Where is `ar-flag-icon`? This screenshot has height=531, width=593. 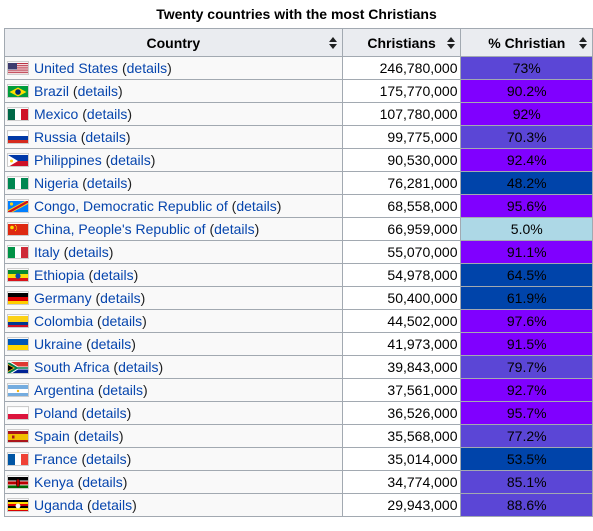 ar-flag-icon is located at coordinates (18, 390).